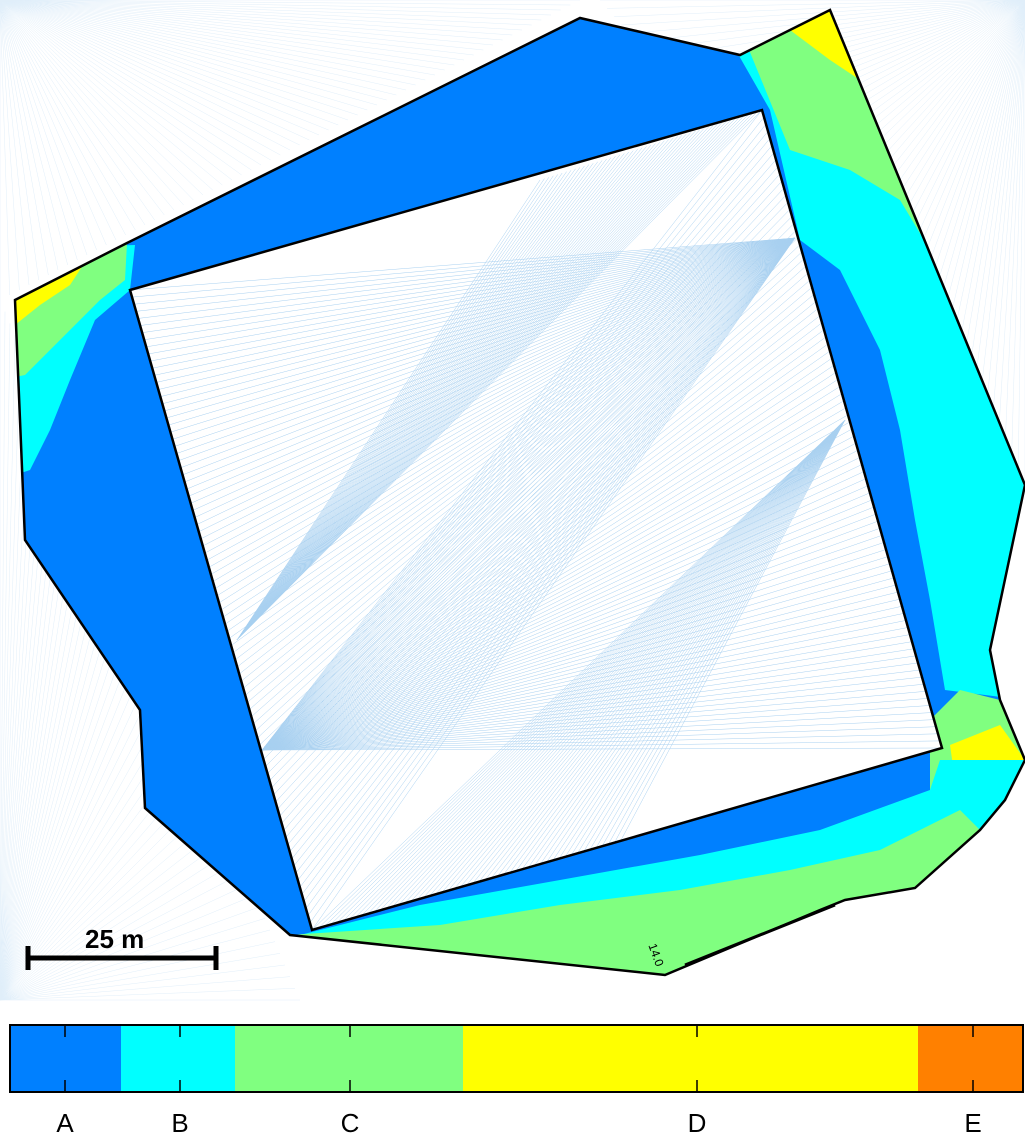 This screenshot has height=1140, width=1025. I want to click on legend-ticks, so click(519, 1058).